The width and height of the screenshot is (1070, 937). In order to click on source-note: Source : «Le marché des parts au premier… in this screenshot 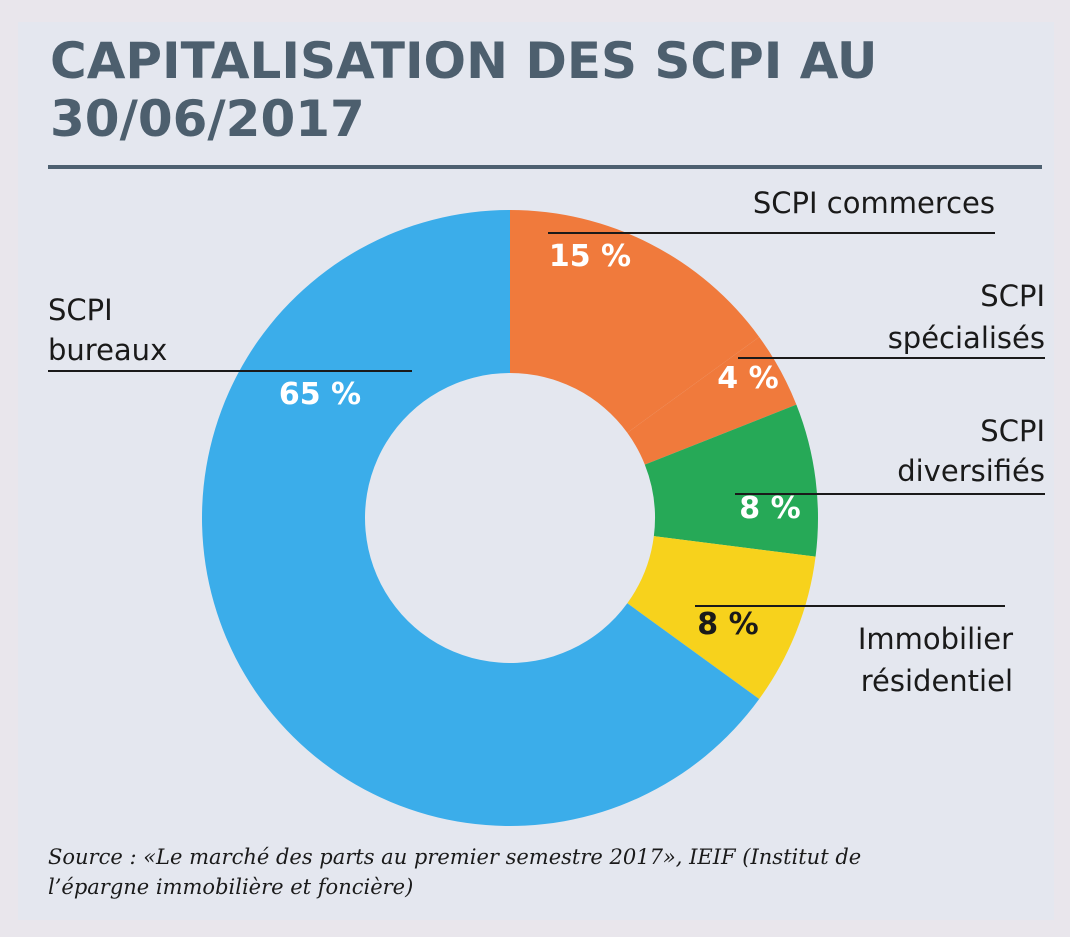, I will do `click(548, 872)`.